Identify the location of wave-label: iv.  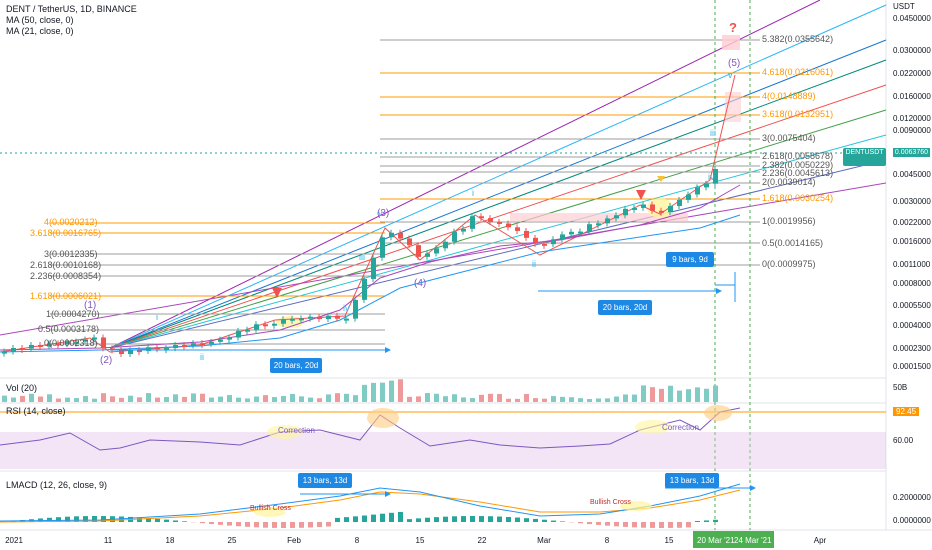
(711, 177).